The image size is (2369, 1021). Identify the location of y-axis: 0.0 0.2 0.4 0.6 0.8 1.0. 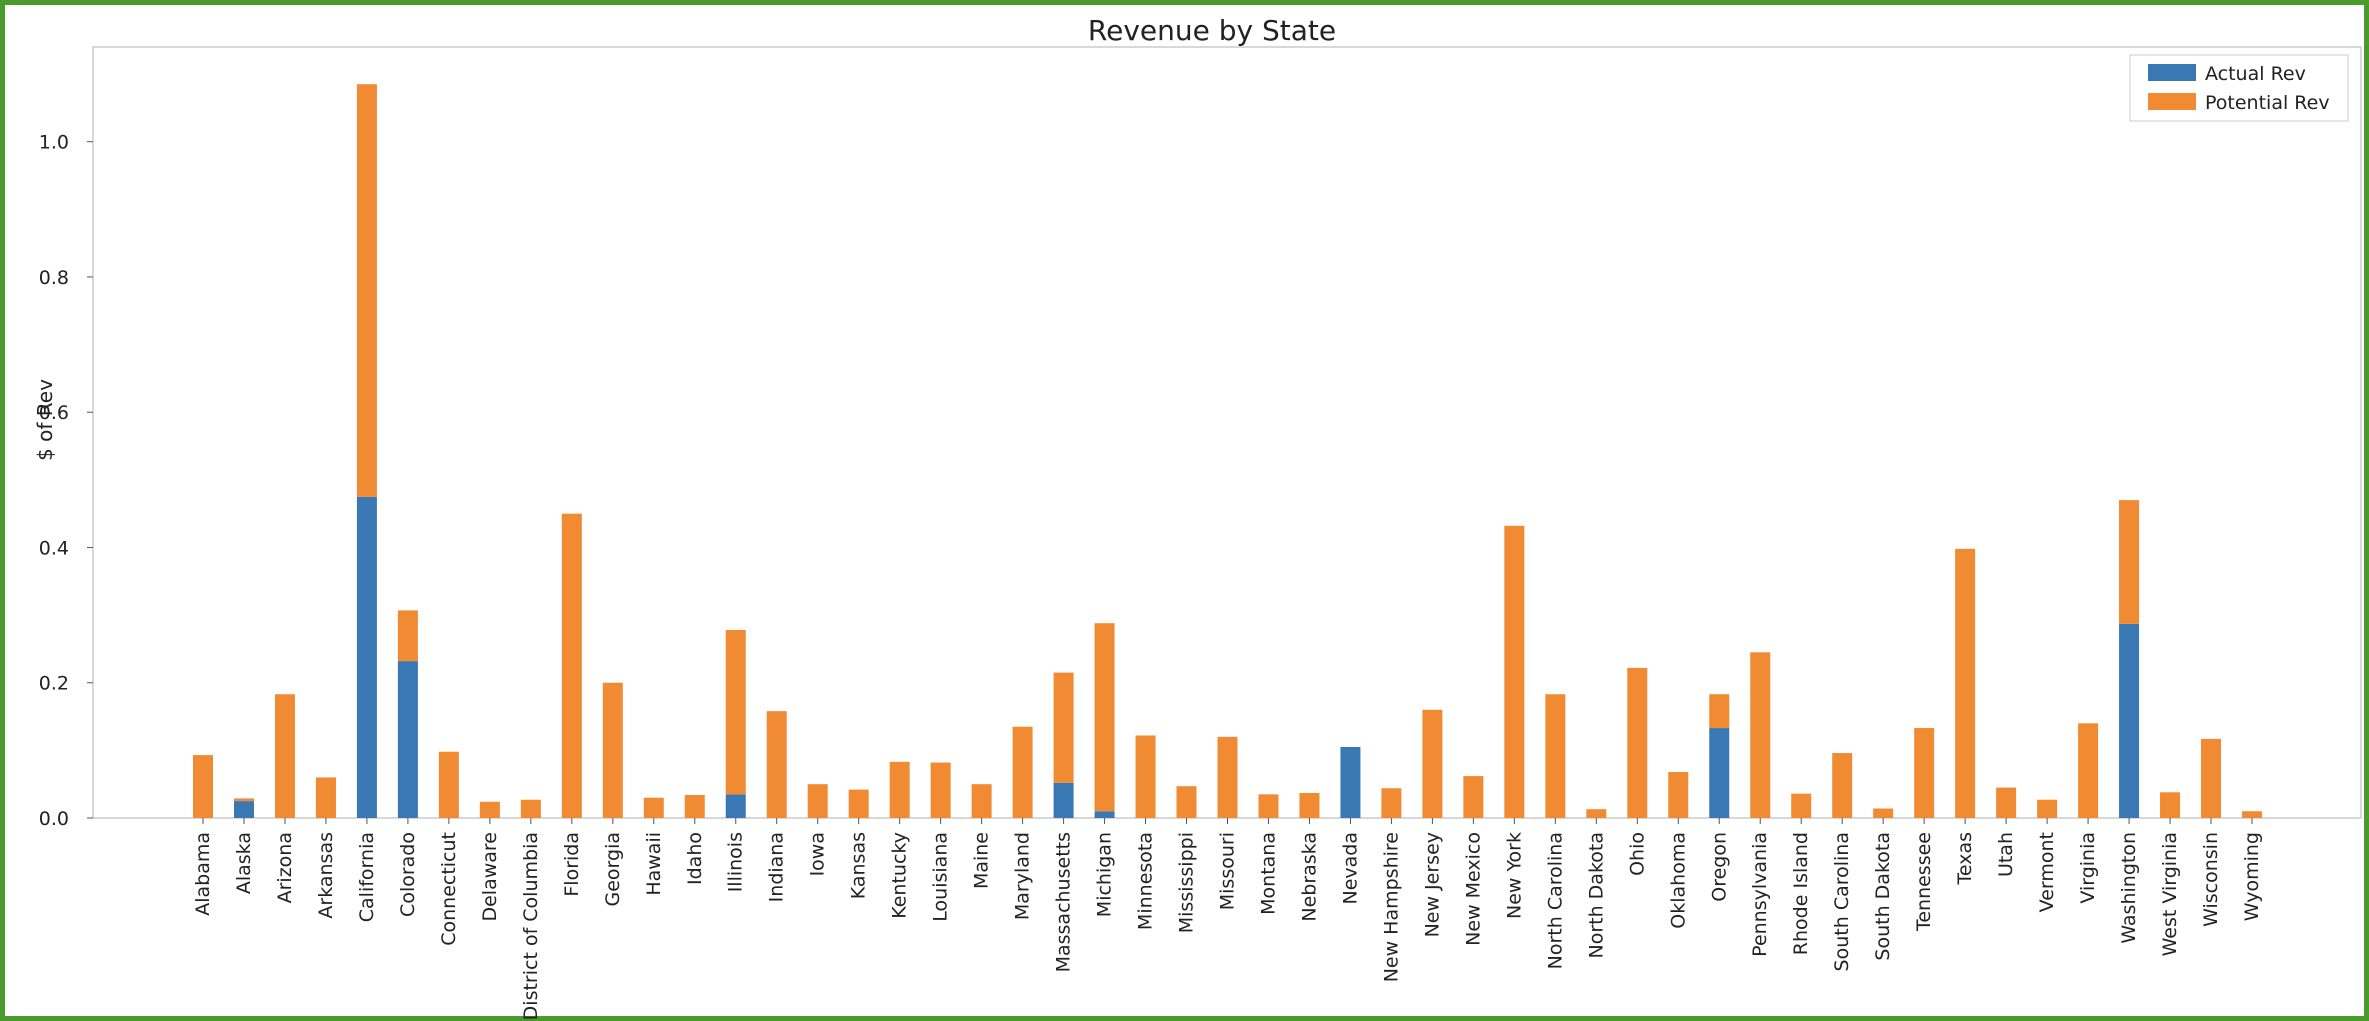
(66, 481).